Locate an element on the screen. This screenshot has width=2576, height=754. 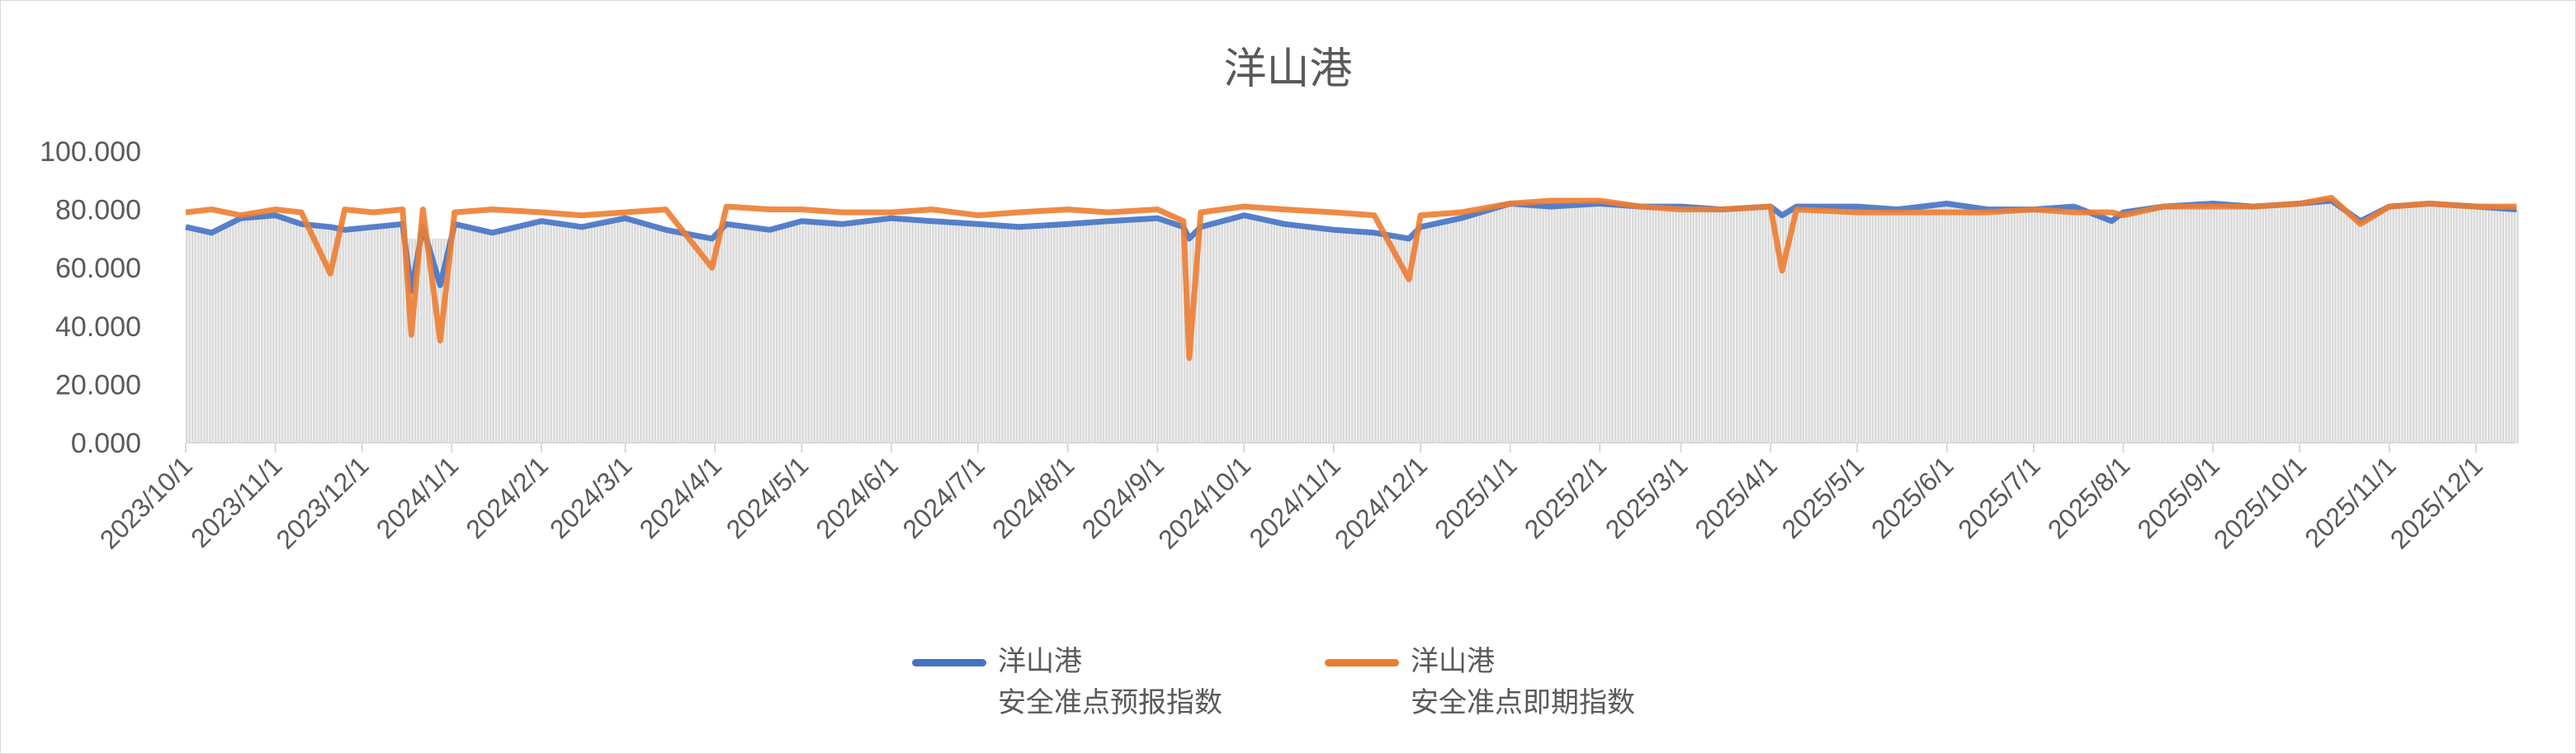
x-tick-label: 2024/5/1 is located at coordinates (768, 497).